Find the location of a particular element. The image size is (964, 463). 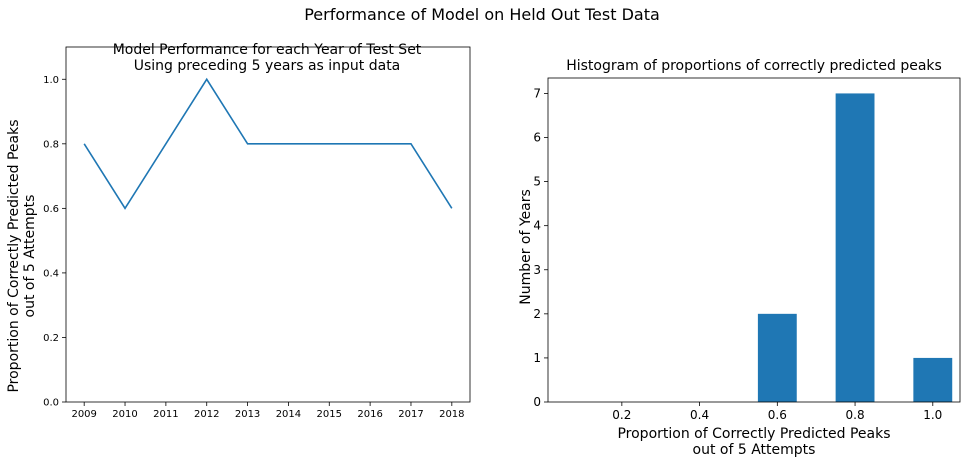

y-tick-label: 6 is located at coordinates (537, 138).